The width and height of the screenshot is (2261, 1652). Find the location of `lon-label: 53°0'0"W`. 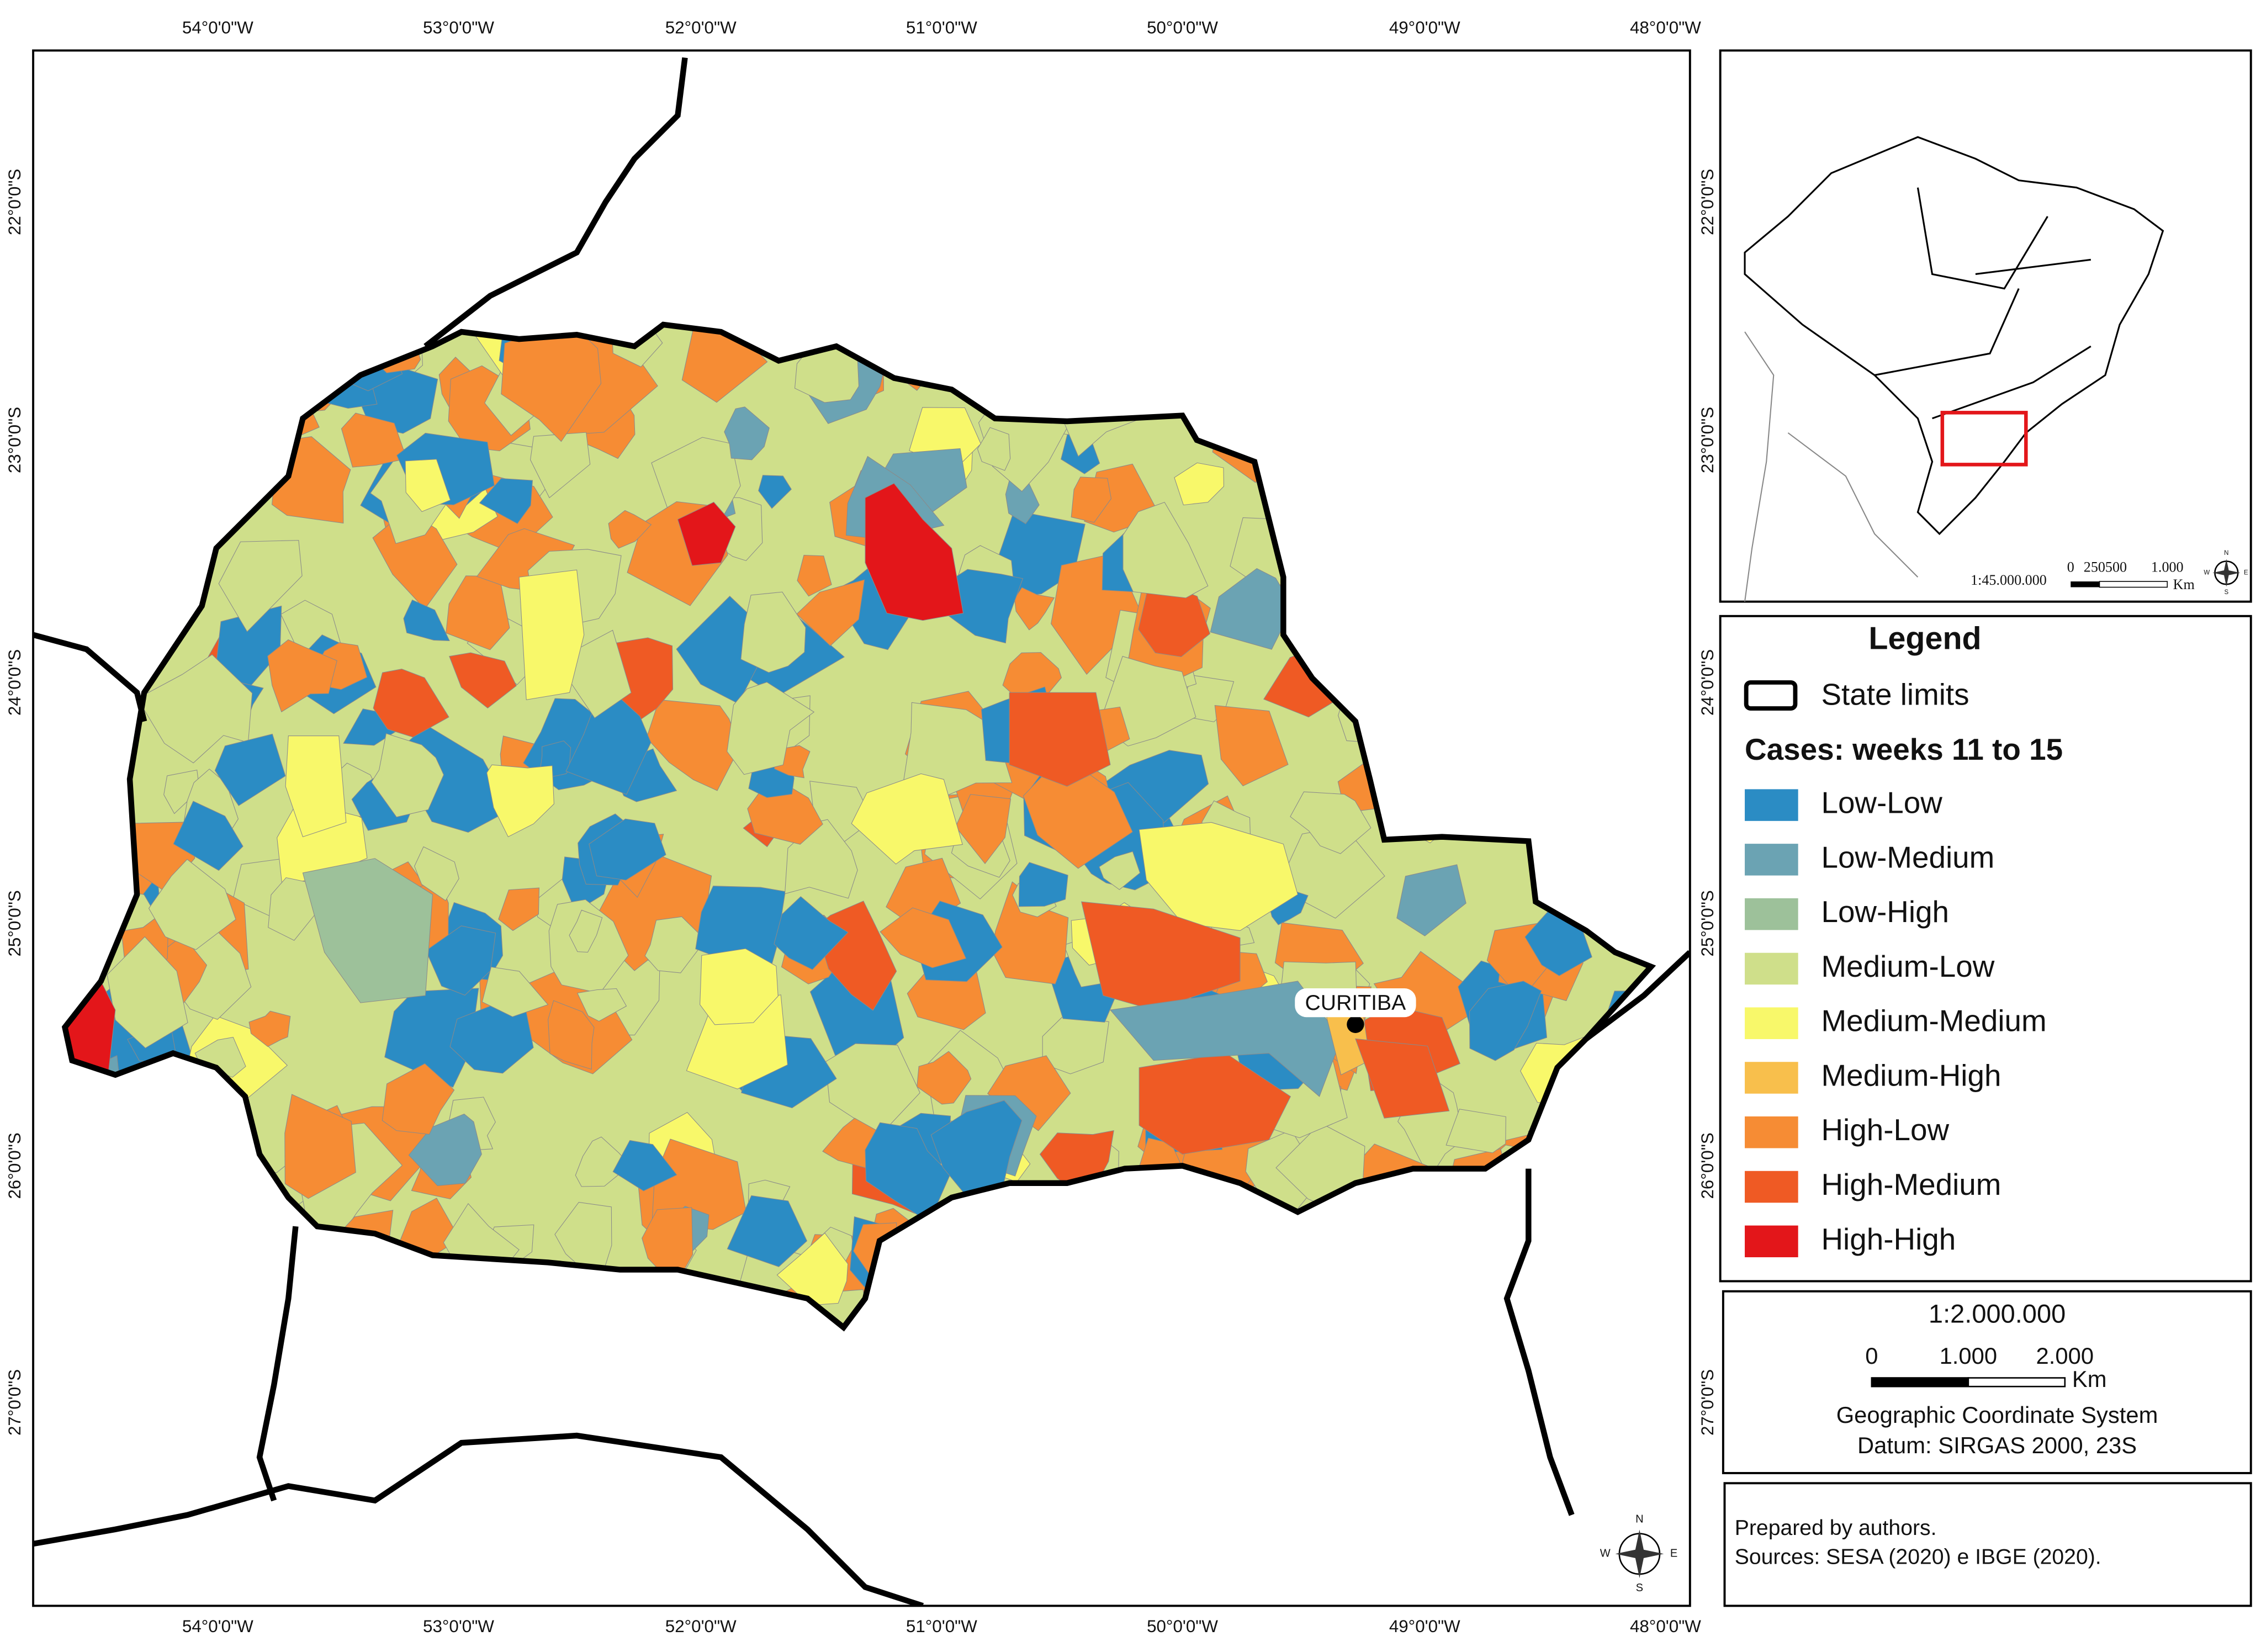

lon-label: 53°0'0"W is located at coordinates (459, 28).